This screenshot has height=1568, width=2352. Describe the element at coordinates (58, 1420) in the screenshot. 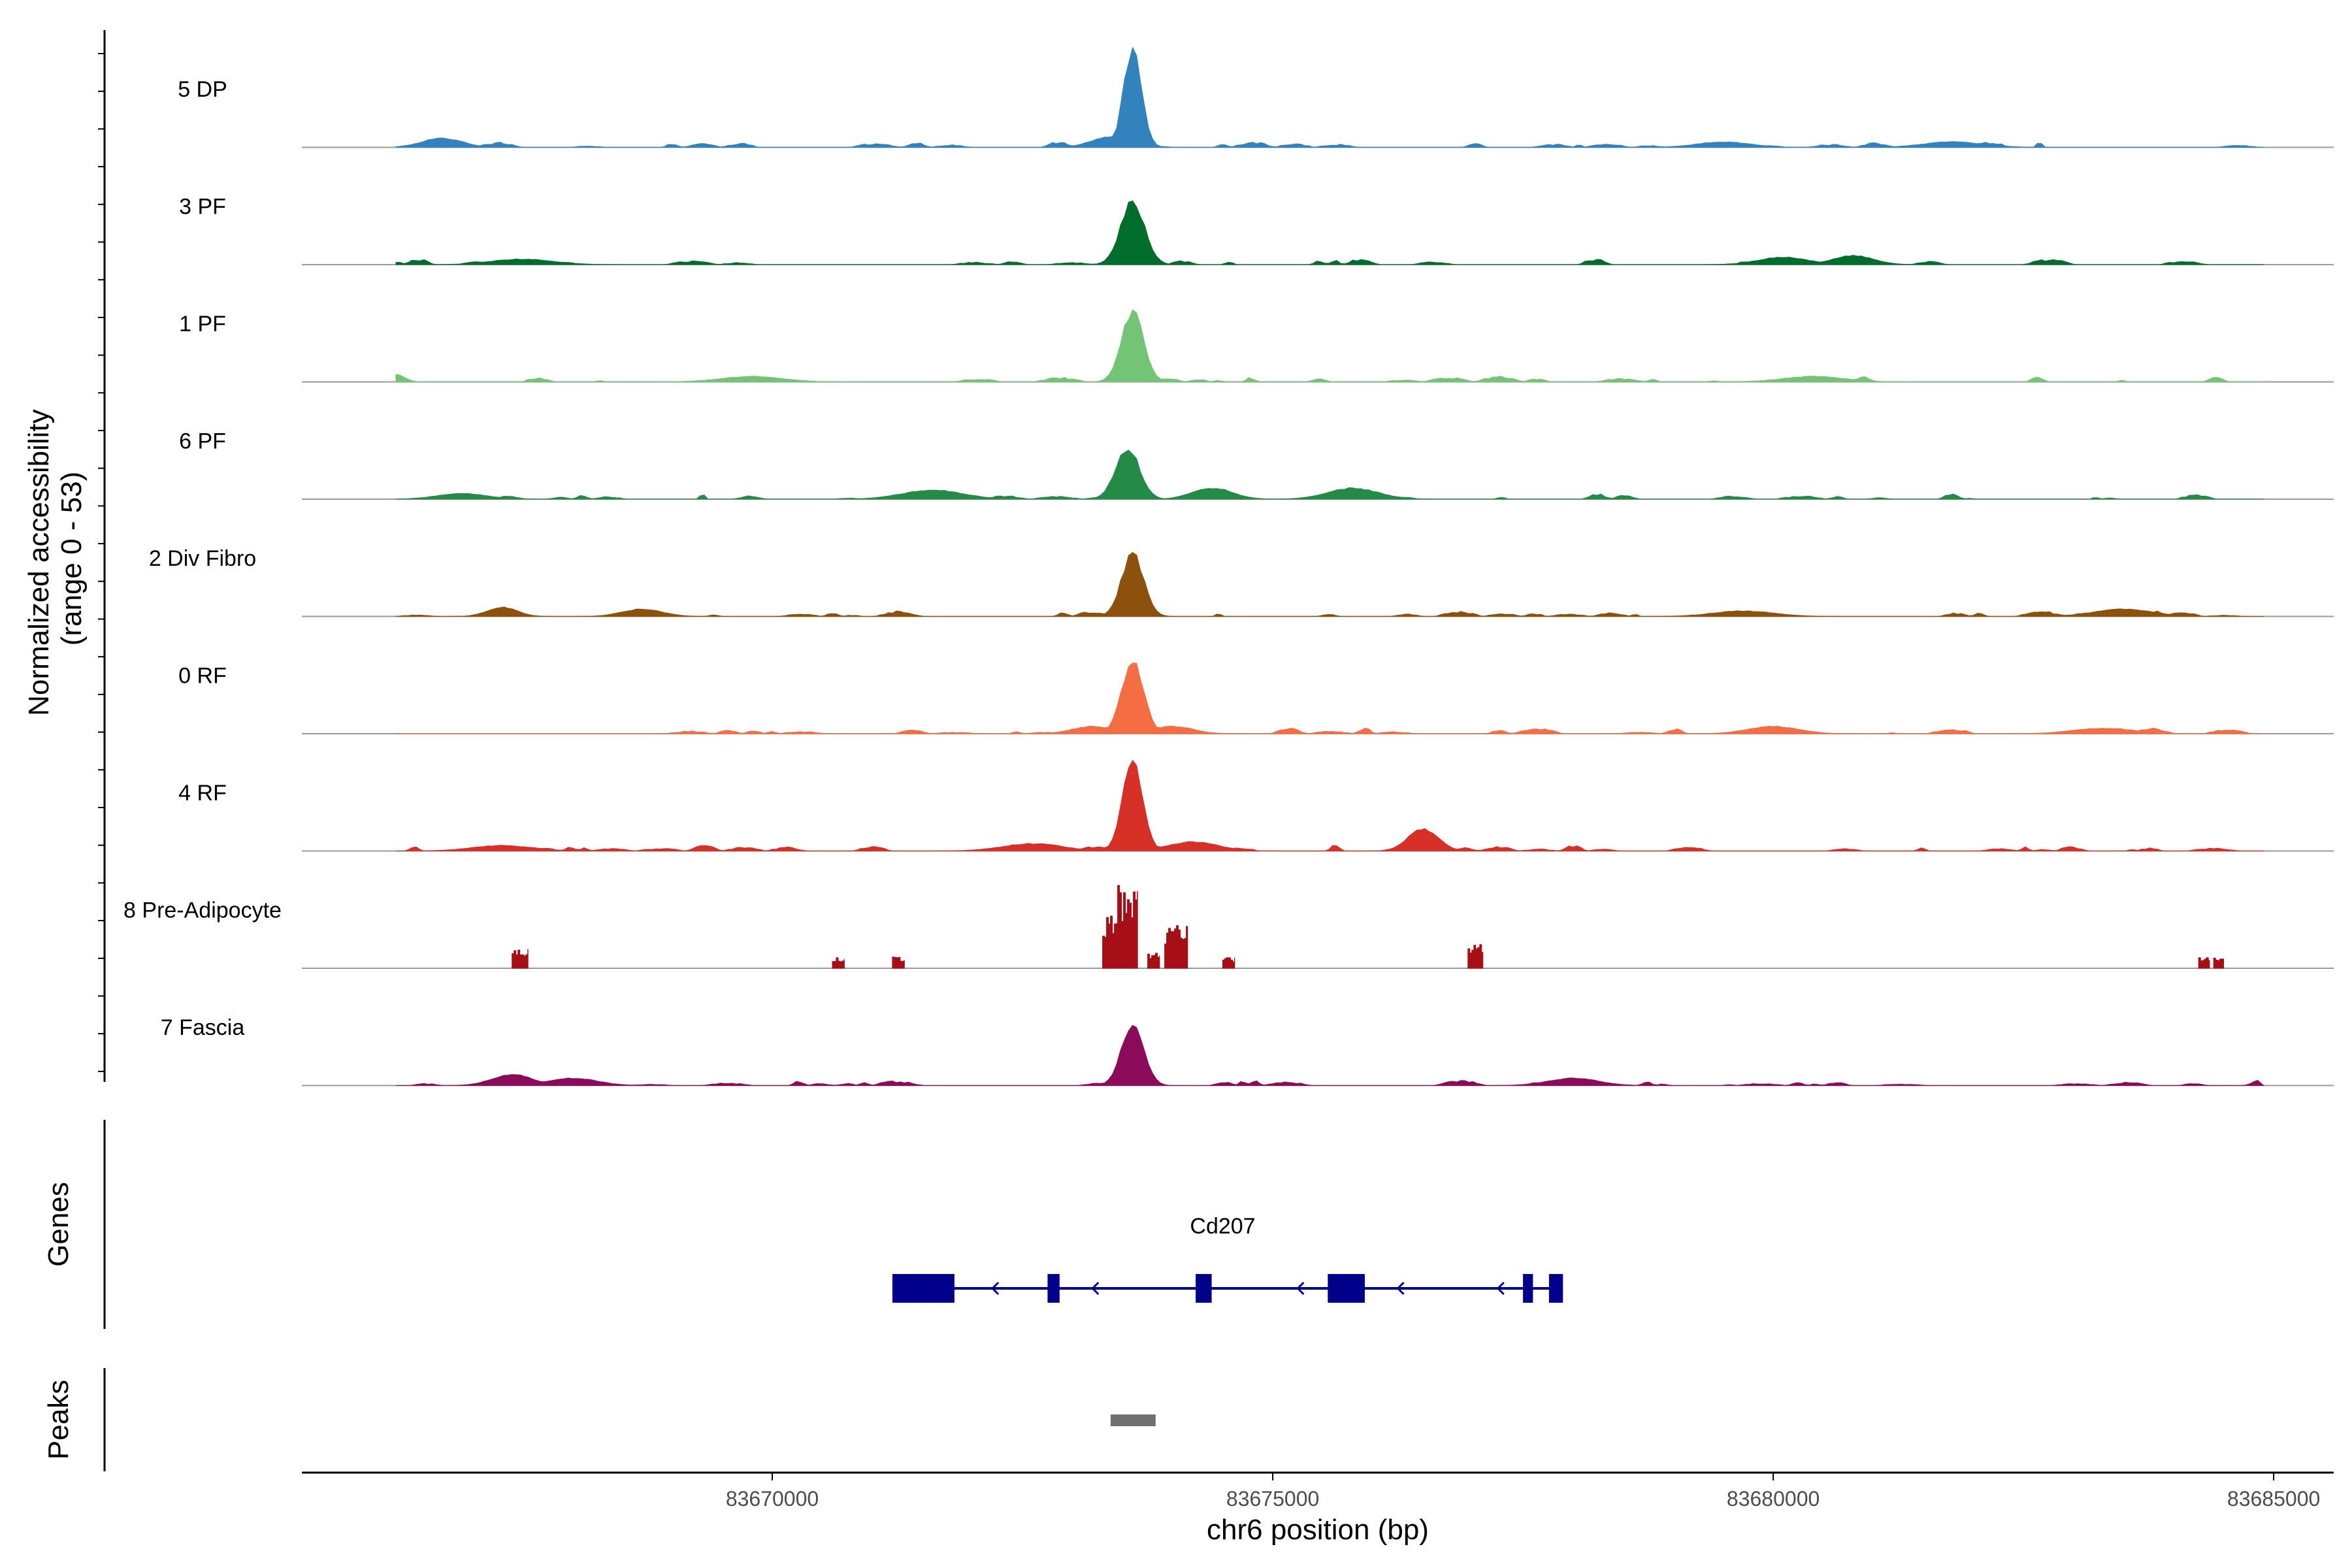

I see `peaks-axis-title: Peaks` at that location.